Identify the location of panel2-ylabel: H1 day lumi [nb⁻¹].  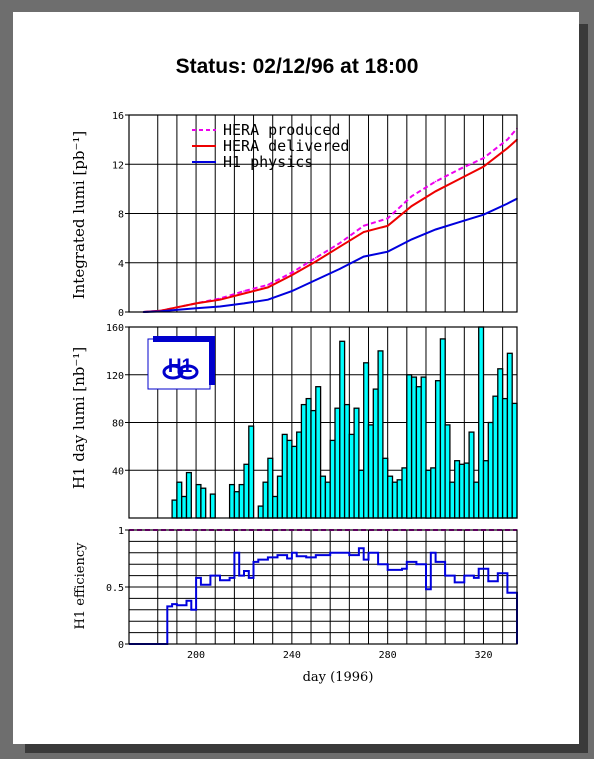
(79, 418).